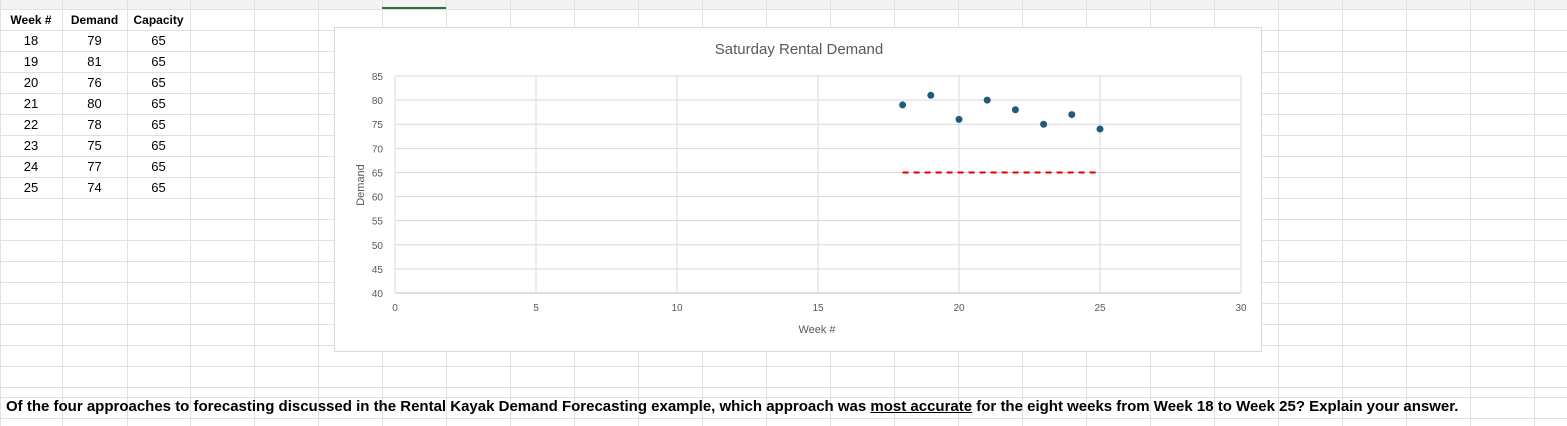 The image size is (1567, 426). Describe the element at coordinates (378, 294) in the screenshot. I see `y-tick-label: 40` at that location.